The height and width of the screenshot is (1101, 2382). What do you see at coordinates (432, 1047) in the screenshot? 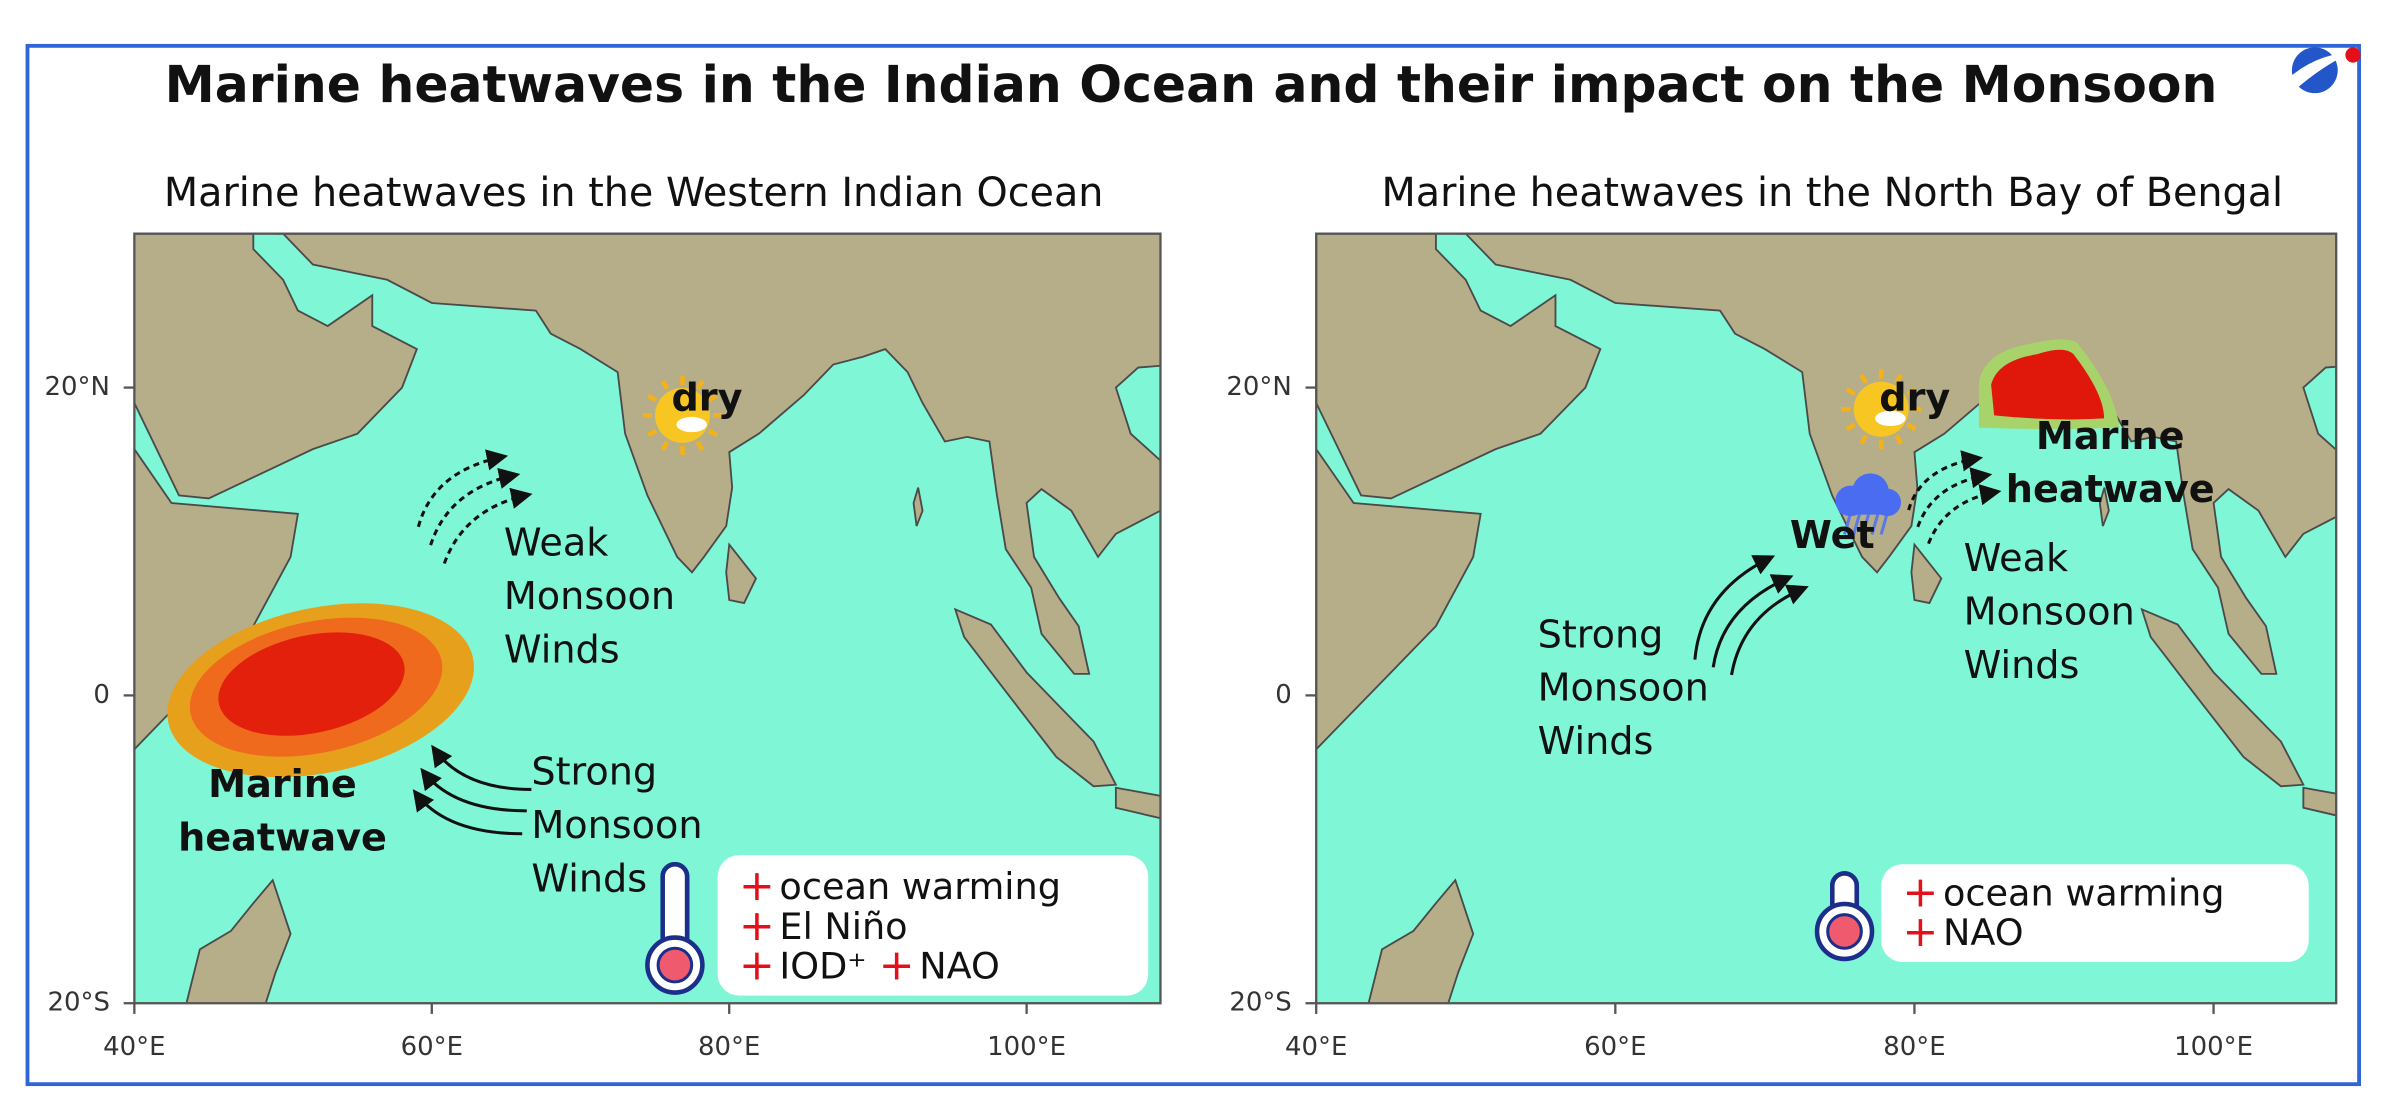
I see `x-tick-label: 60°E` at bounding box center [432, 1047].